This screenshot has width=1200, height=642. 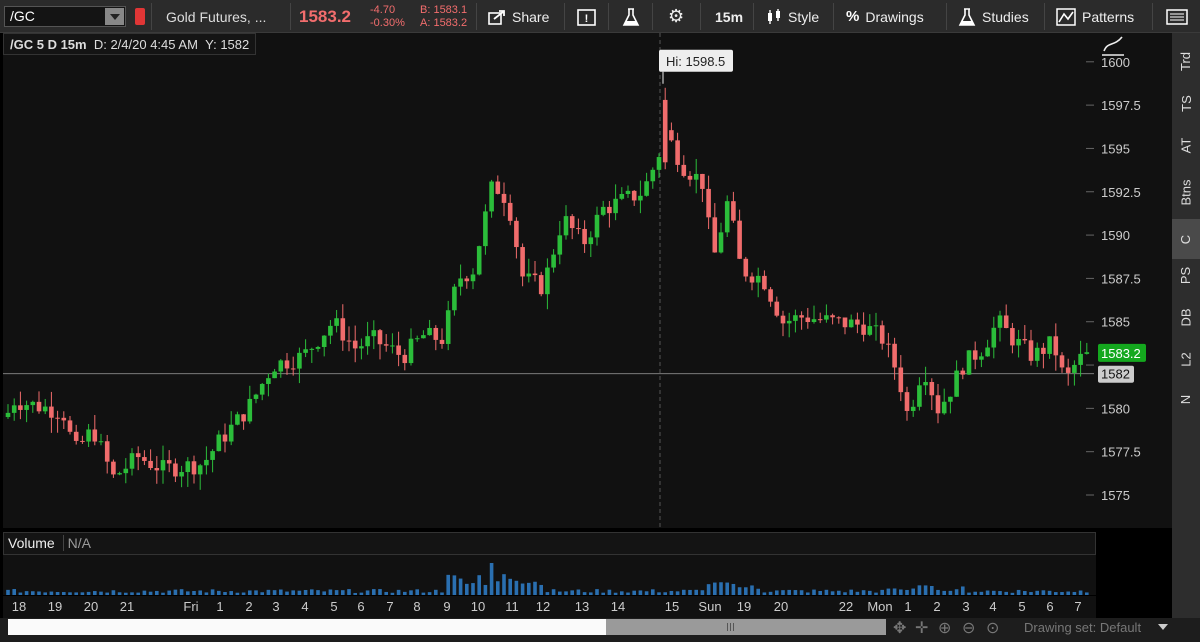 What do you see at coordinates (676, 16) in the screenshot?
I see `settings-button: ⚙` at bounding box center [676, 16].